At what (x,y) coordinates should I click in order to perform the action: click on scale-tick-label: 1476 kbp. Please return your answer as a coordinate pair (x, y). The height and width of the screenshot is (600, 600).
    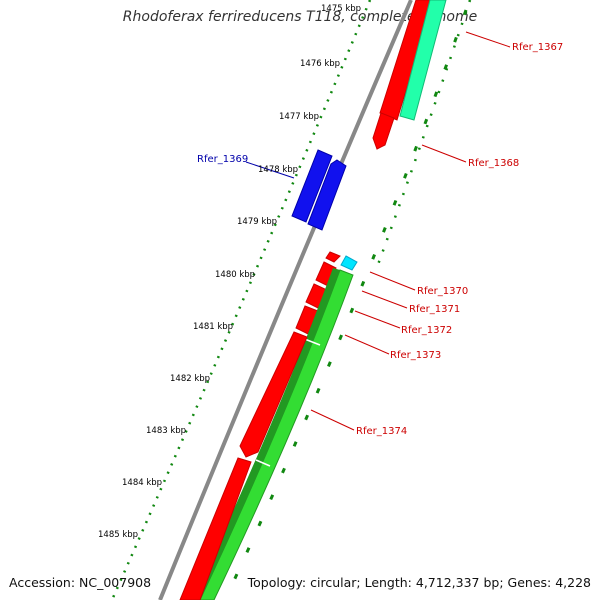
    Looking at the image, I should click on (320, 64).